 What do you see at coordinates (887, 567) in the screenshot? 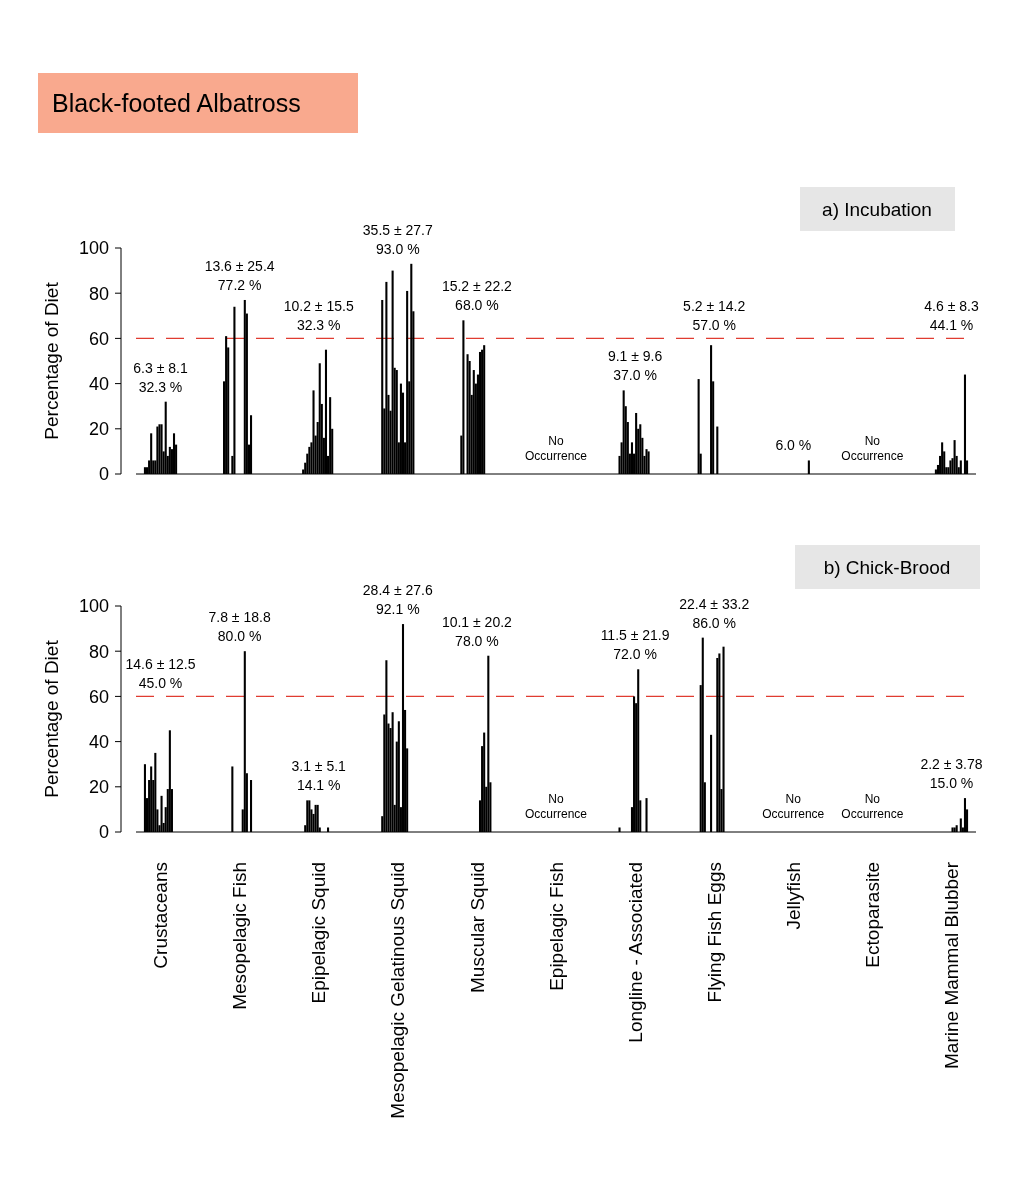
I see `chart-subtitle: b) Chick-Brood` at bounding box center [887, 567].